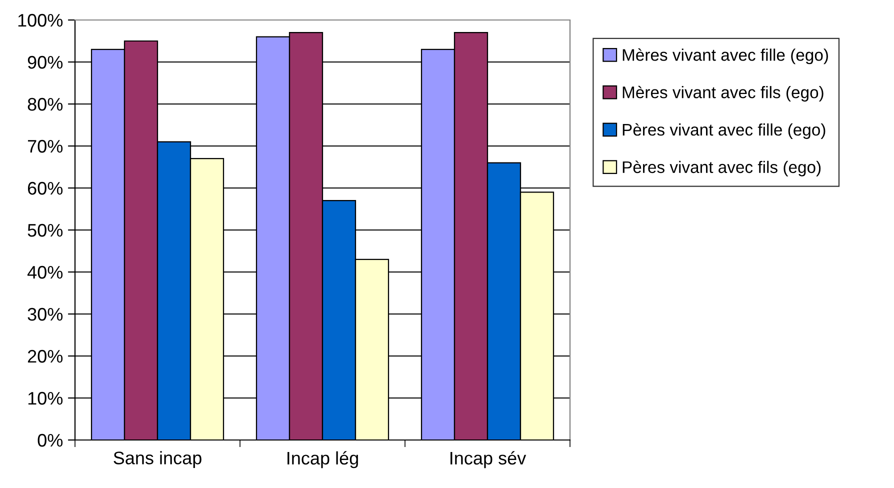 The height and width of the screenshot is (488, 894). I want to click on y-tick-label: 80%, so click(45, 104).